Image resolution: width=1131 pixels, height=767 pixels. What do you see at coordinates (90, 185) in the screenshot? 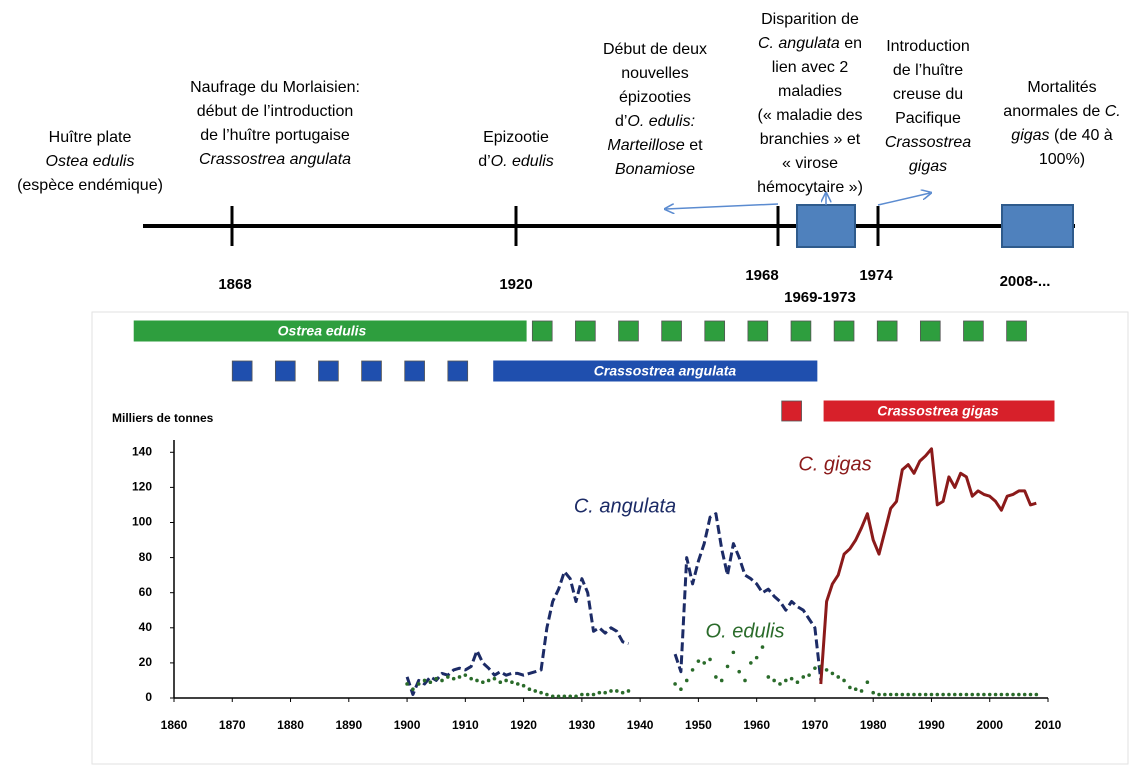
I see `event-text: (espèce endémique)` at bounding box center [90, 185].